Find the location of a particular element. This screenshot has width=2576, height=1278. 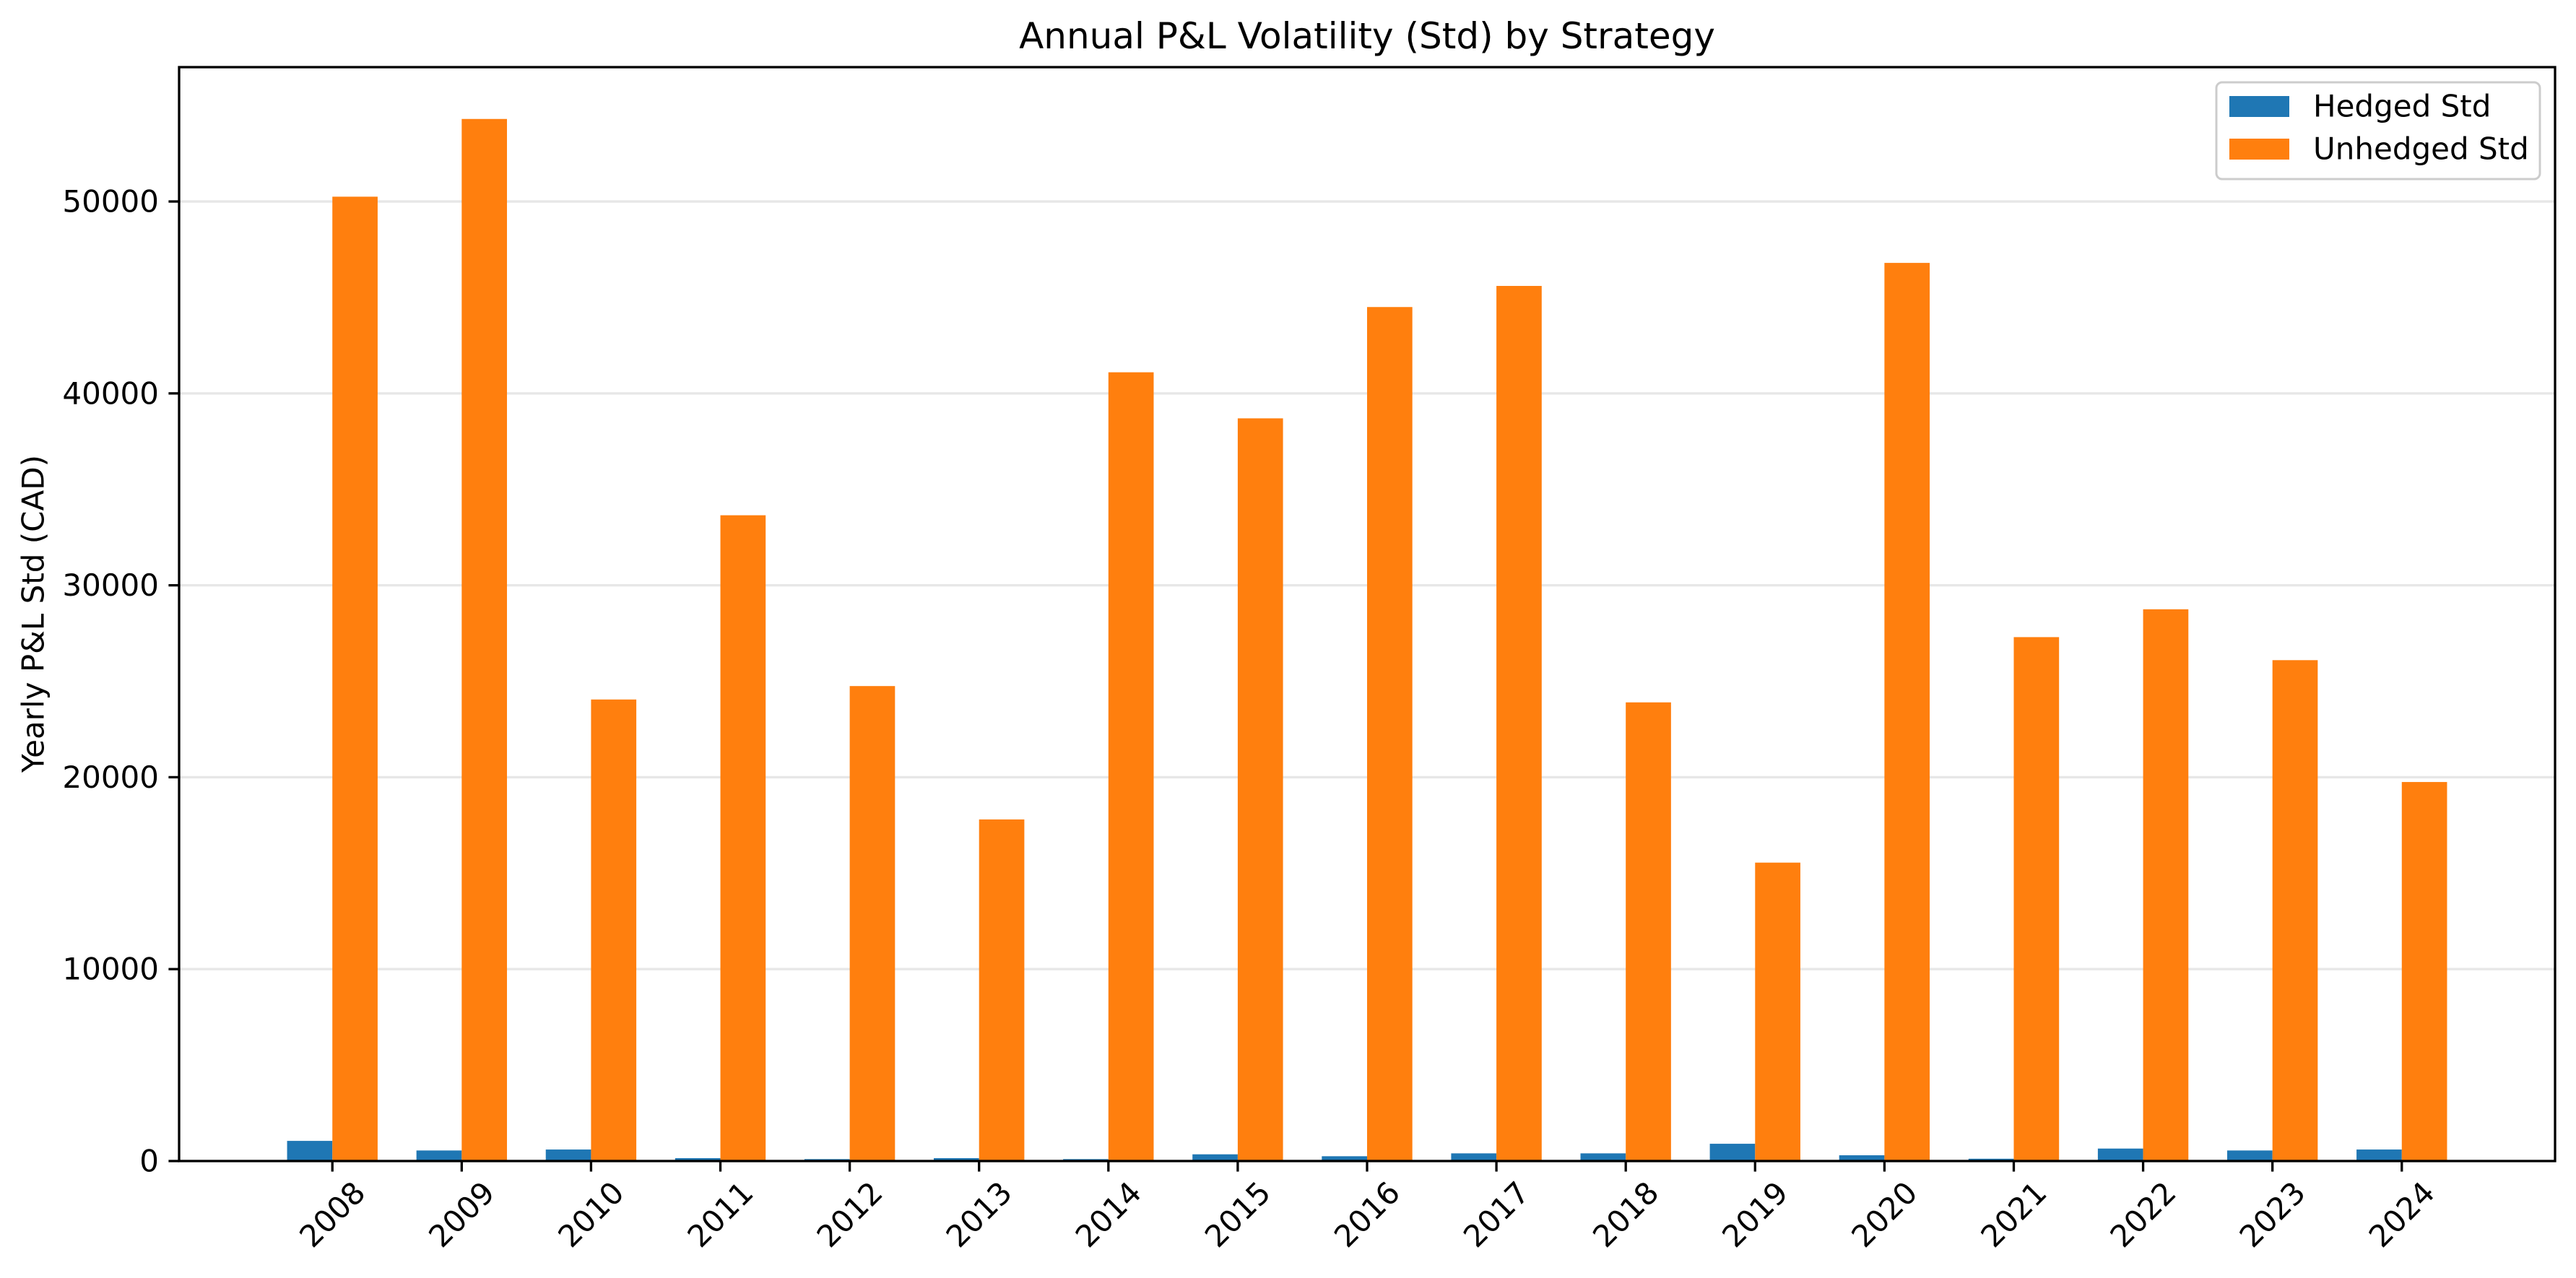

bar-unhedged-std-2016 is located at coordinates (1390, 735).